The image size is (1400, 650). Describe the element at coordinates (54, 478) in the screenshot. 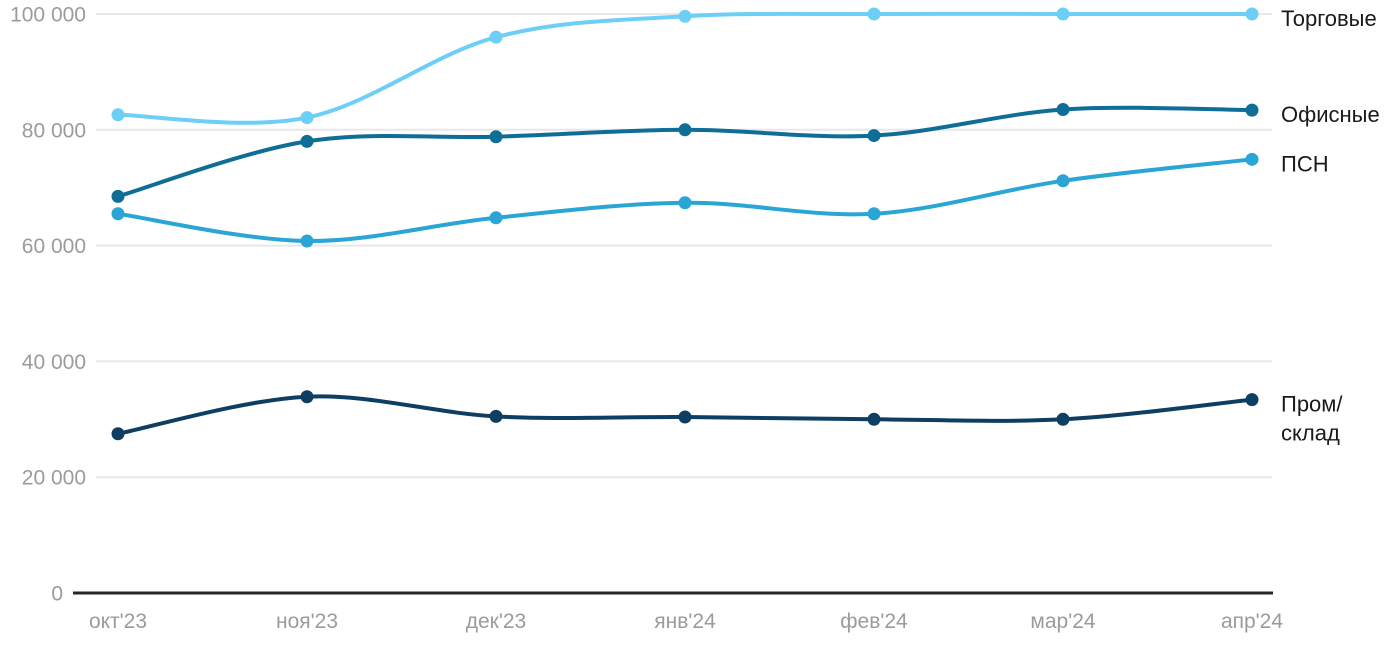

I see `y-axis-tick-label: 20 000` at that location.